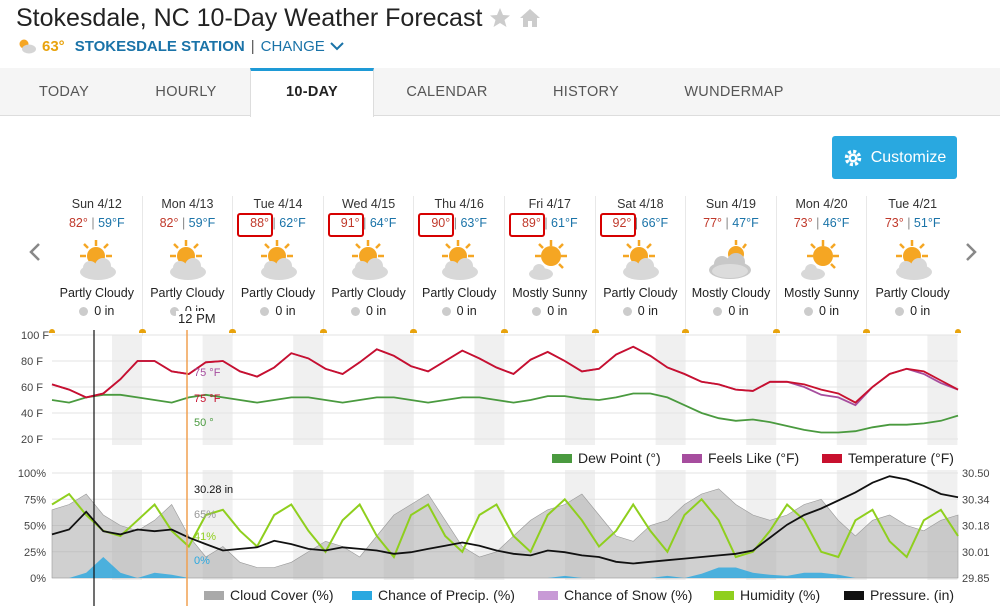 The width and height of the screenshot is (1000, 606). What do you see at coordinates (586, 92) in the screenshot?
I see `tab-history: HISTORY` at bounding box center [586, 92].